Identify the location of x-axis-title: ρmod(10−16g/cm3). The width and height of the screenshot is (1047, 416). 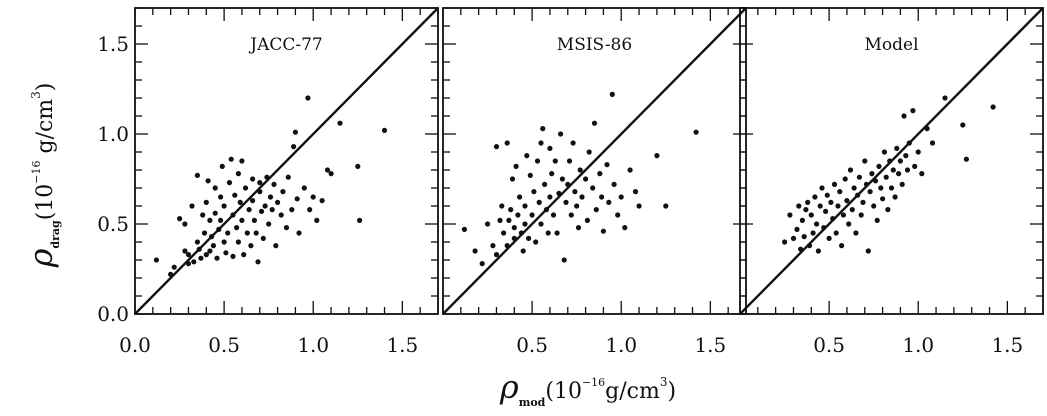
(587, 388).